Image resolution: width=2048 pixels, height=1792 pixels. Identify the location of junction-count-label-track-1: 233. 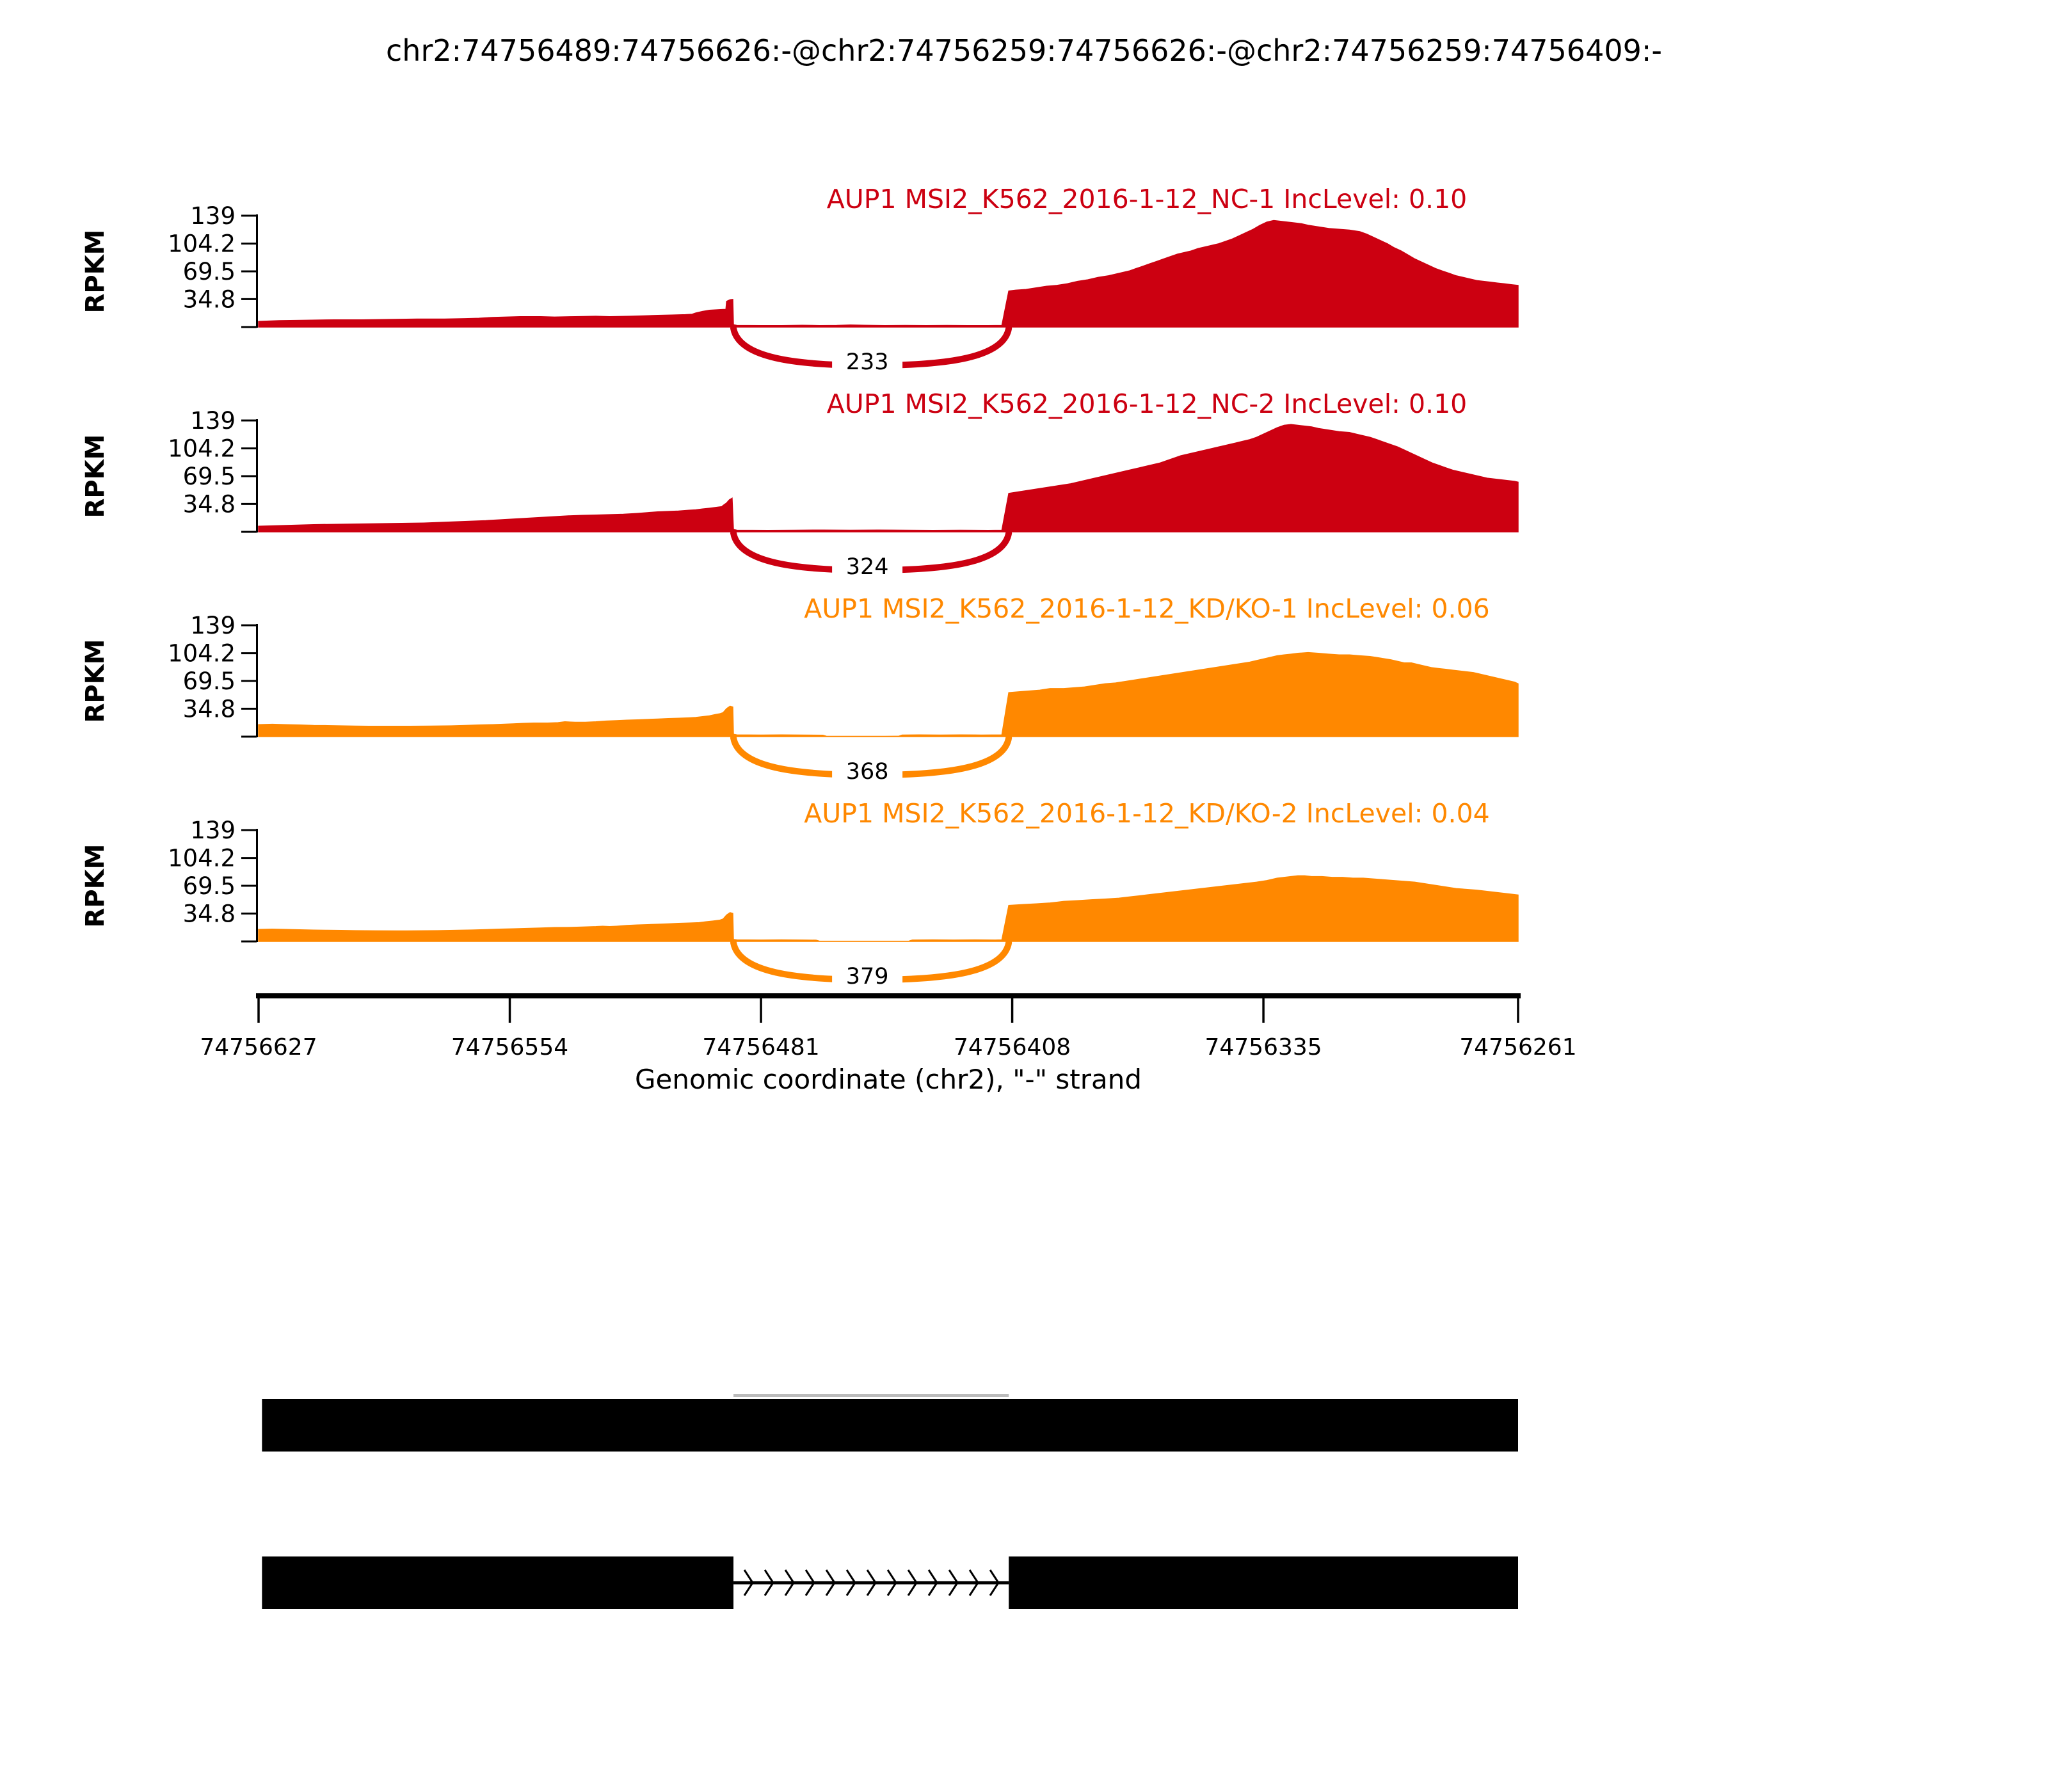
(867, 362).